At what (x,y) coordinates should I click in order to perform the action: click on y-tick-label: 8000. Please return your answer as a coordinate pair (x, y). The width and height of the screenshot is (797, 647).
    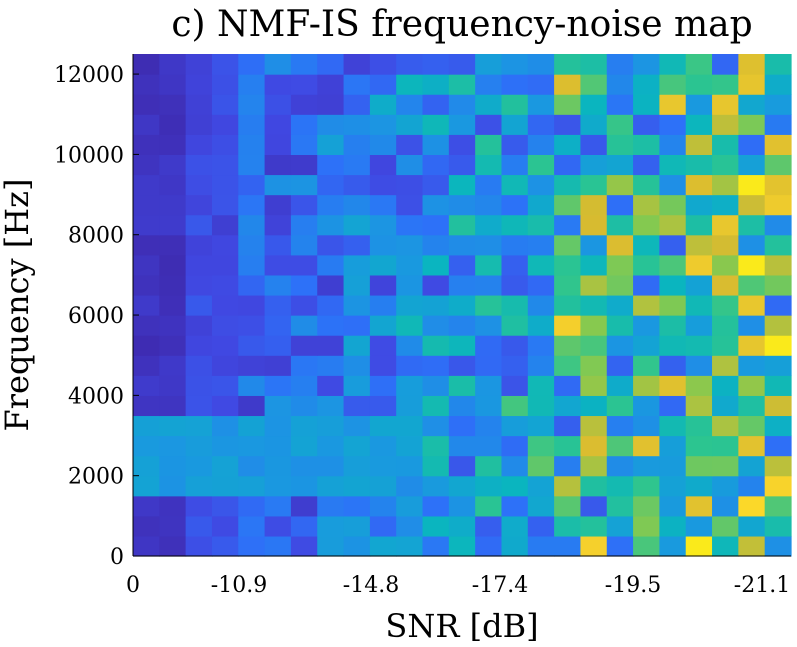
    Looking at the image, I should click on (96, 236).